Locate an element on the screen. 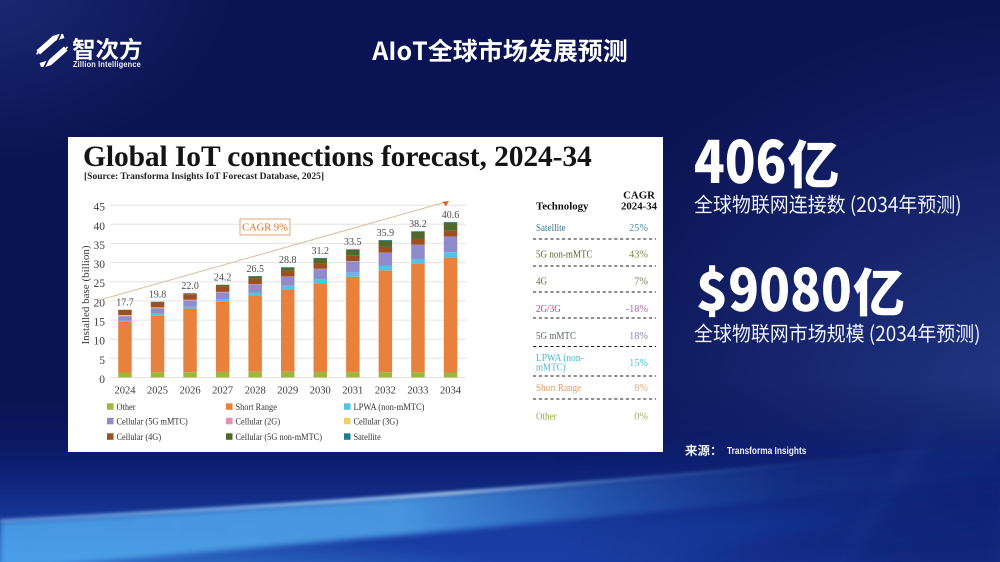 The width and height of the screenshot is (1000, 562). svg-text: LPWA (non- is located at coordinates (560, 358).